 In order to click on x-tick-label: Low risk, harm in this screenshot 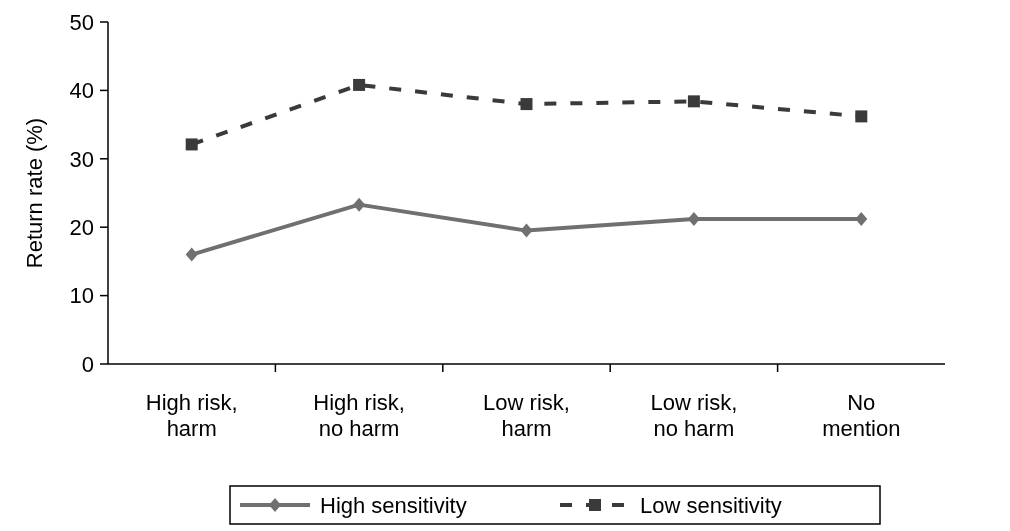, I will do `click(526, 415)`.